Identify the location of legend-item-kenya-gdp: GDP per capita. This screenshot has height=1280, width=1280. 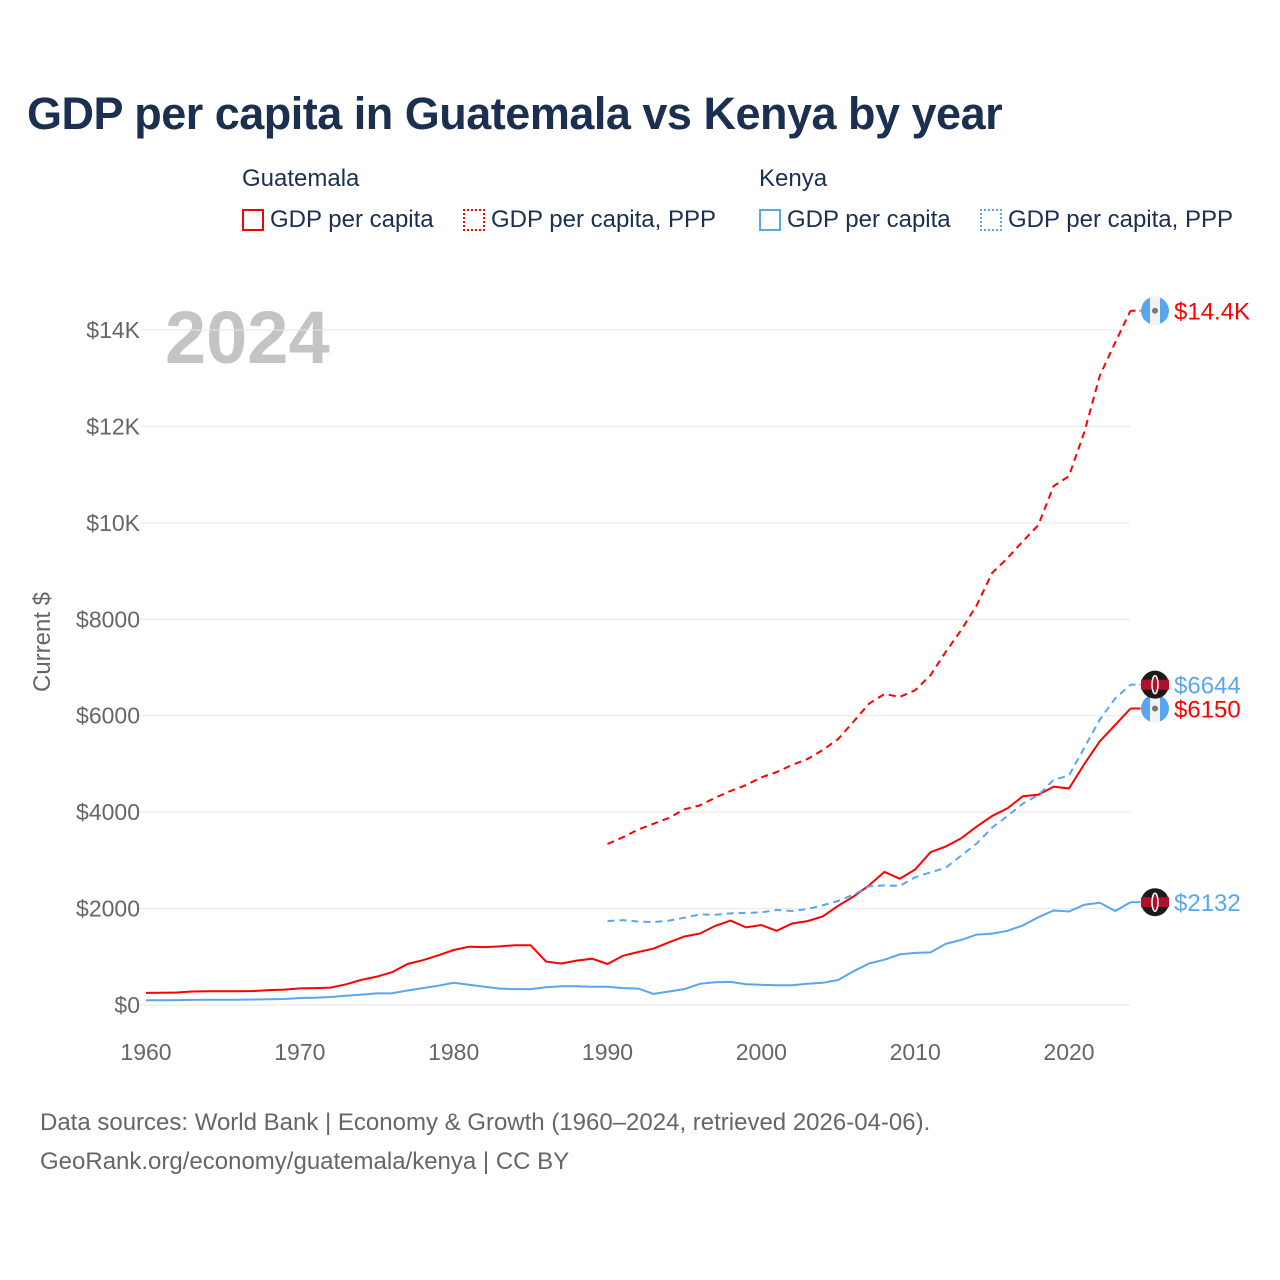
(855, 220).